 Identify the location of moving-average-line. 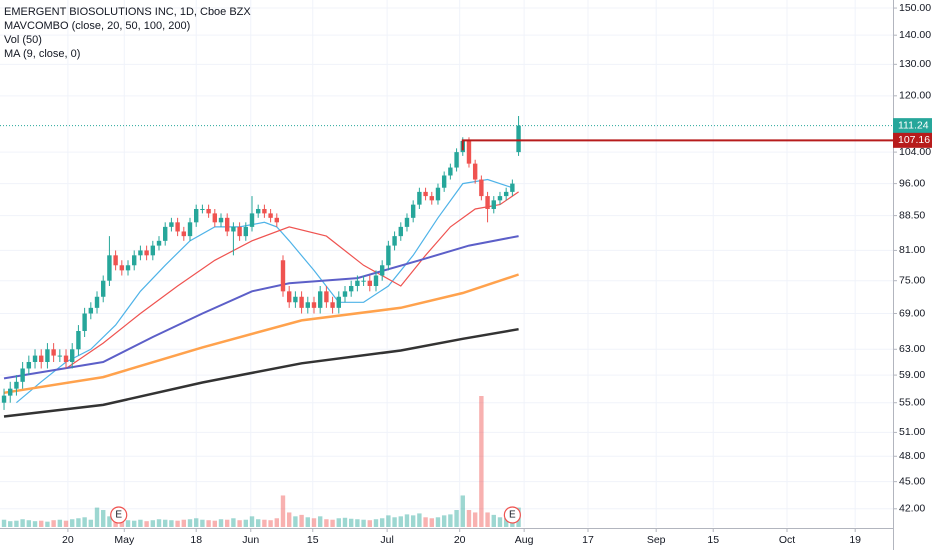
(261, 334).